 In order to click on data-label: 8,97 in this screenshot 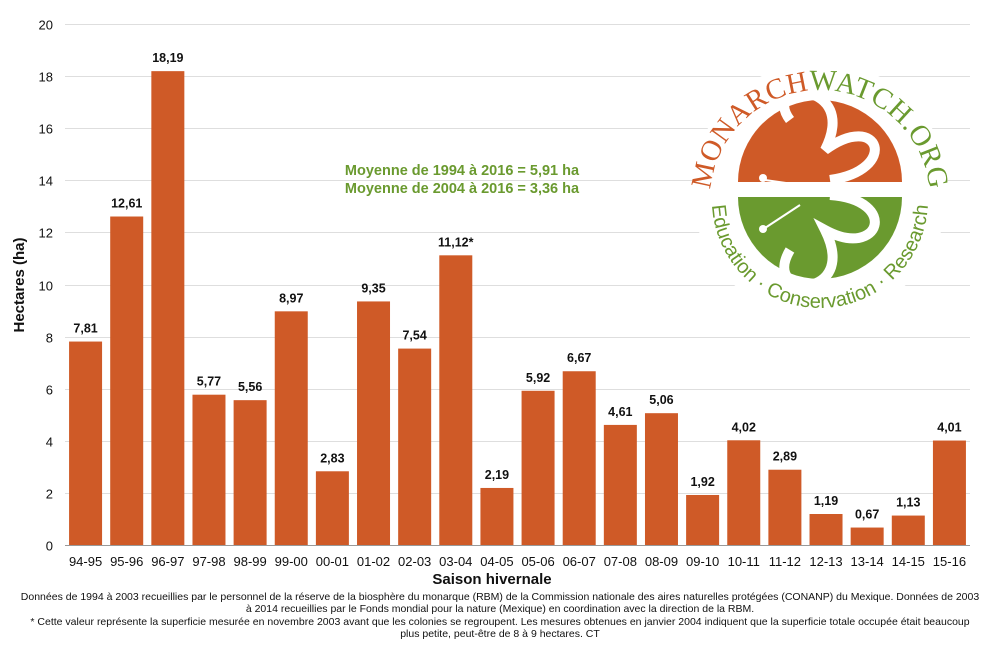, I will do `click(291, 298)`.